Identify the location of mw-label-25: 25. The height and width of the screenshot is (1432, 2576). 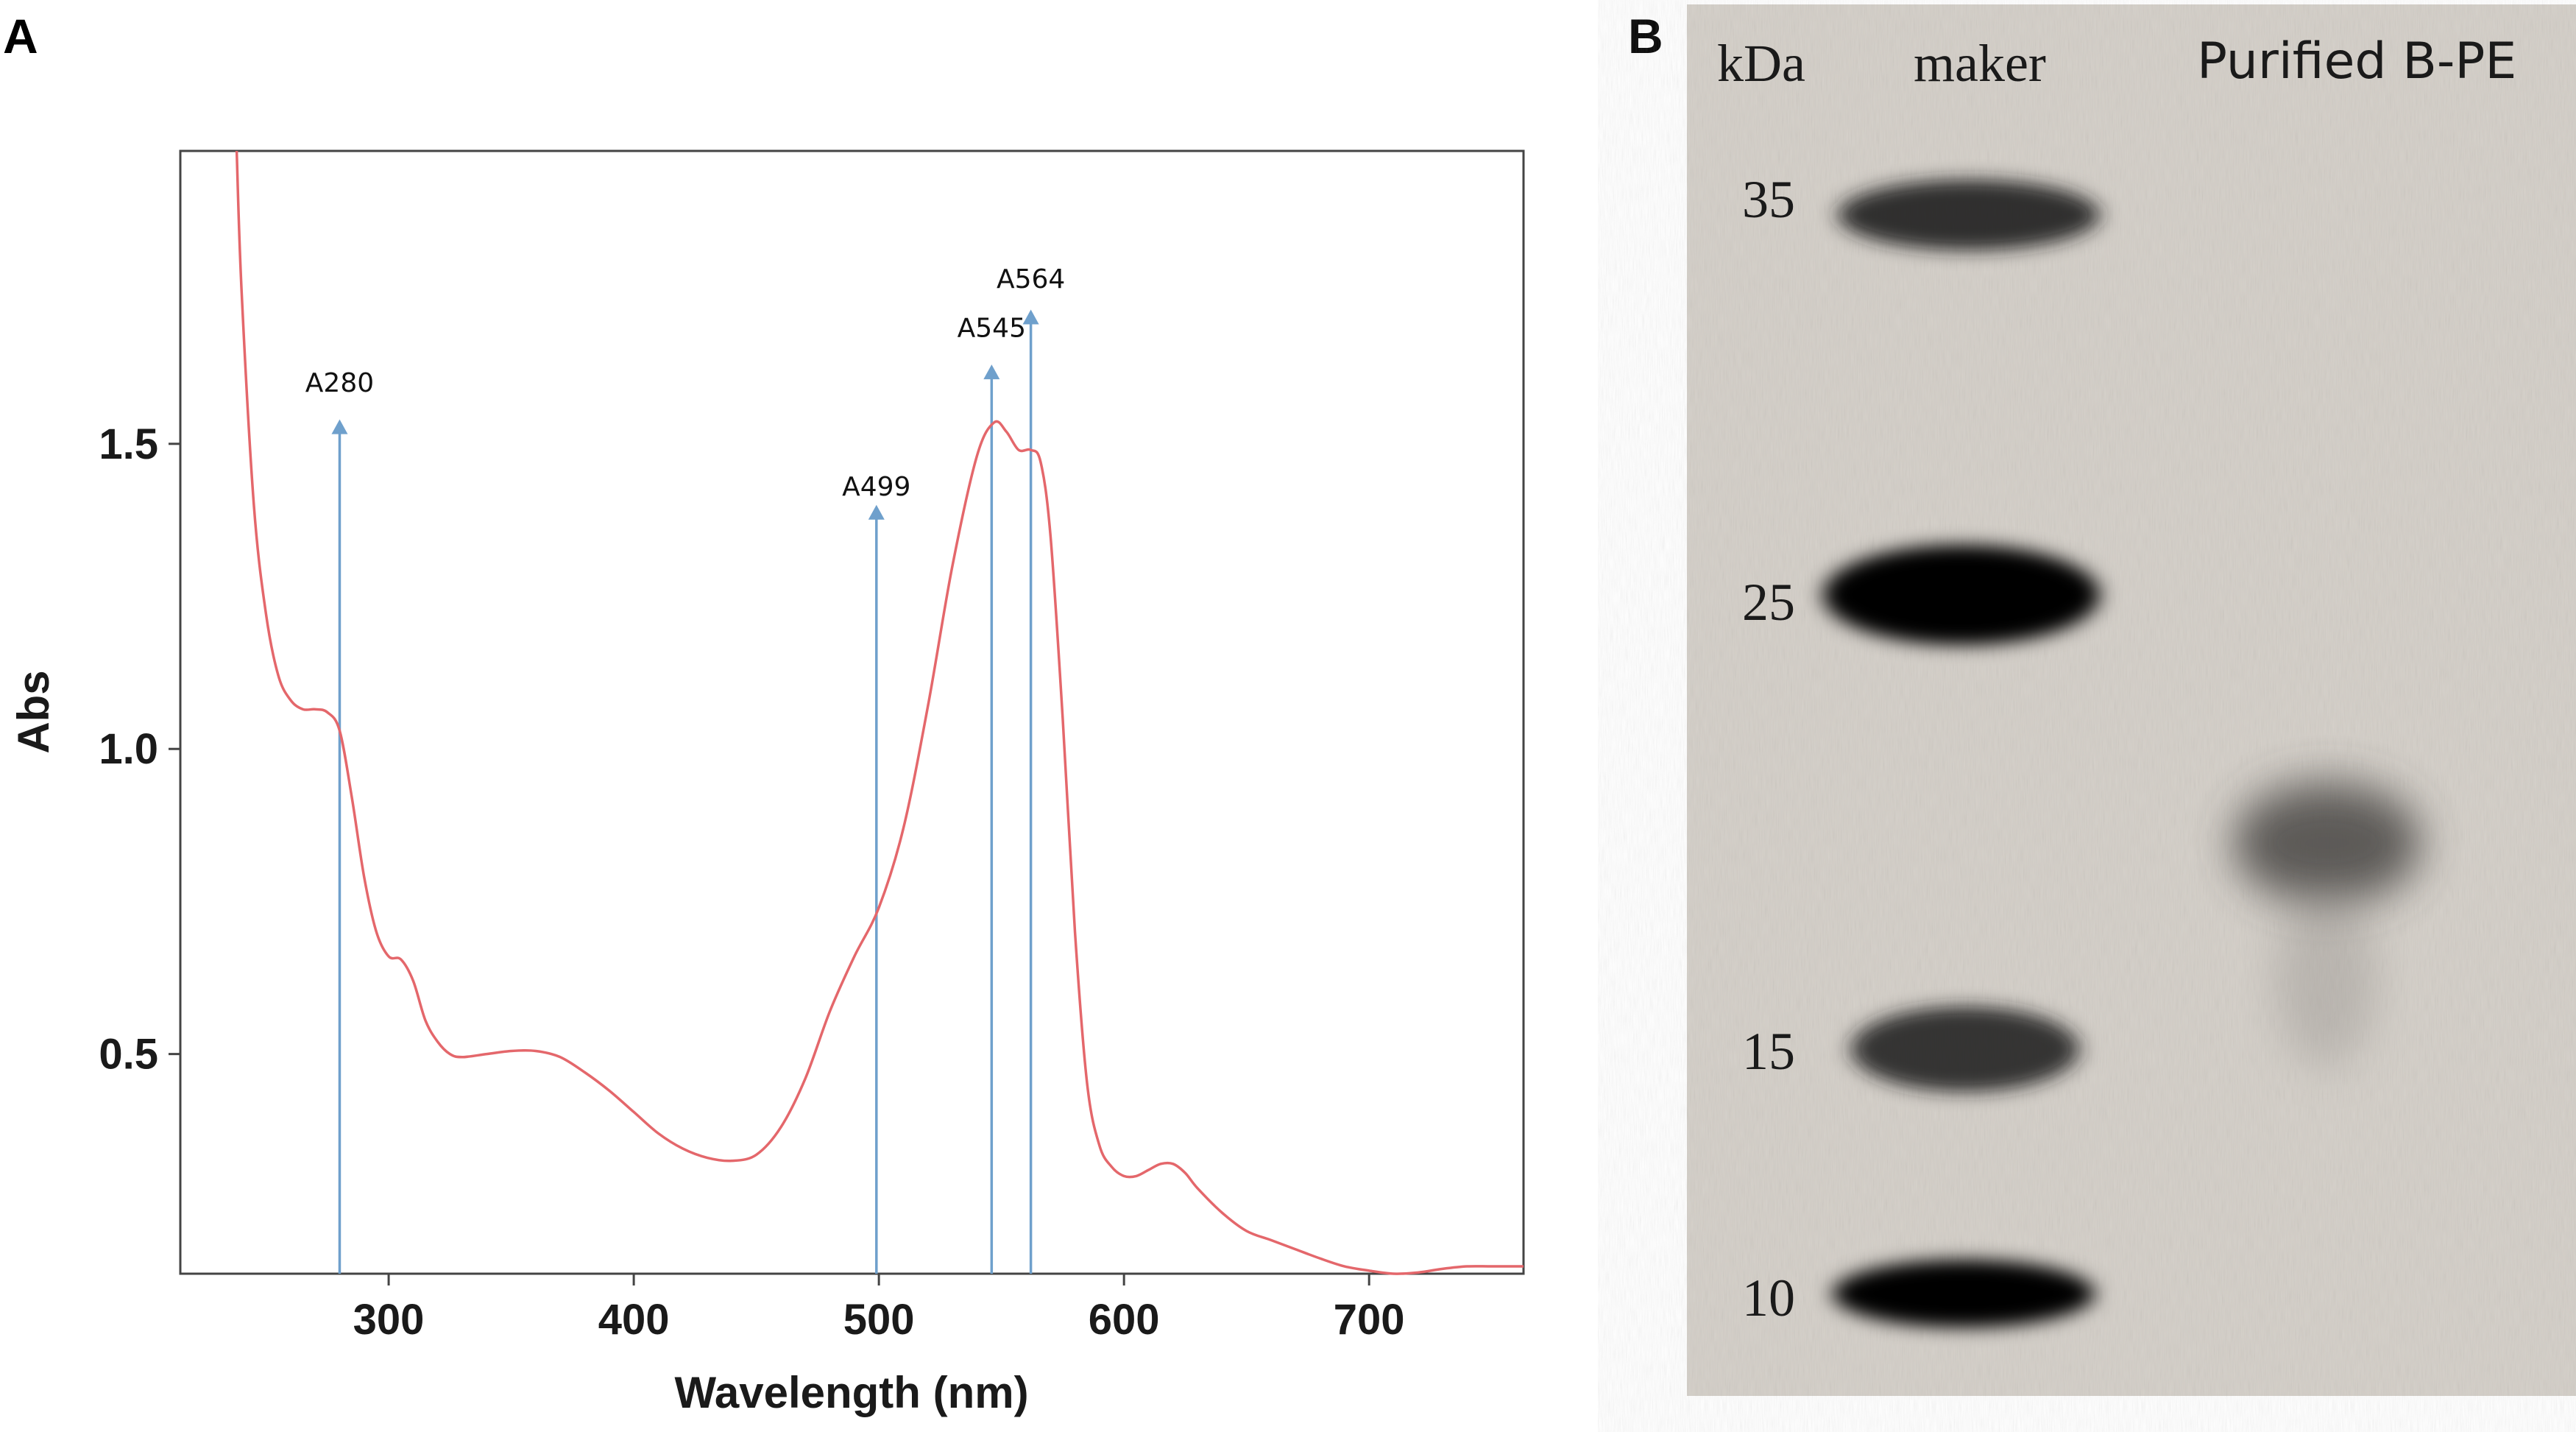
(1769, 602).